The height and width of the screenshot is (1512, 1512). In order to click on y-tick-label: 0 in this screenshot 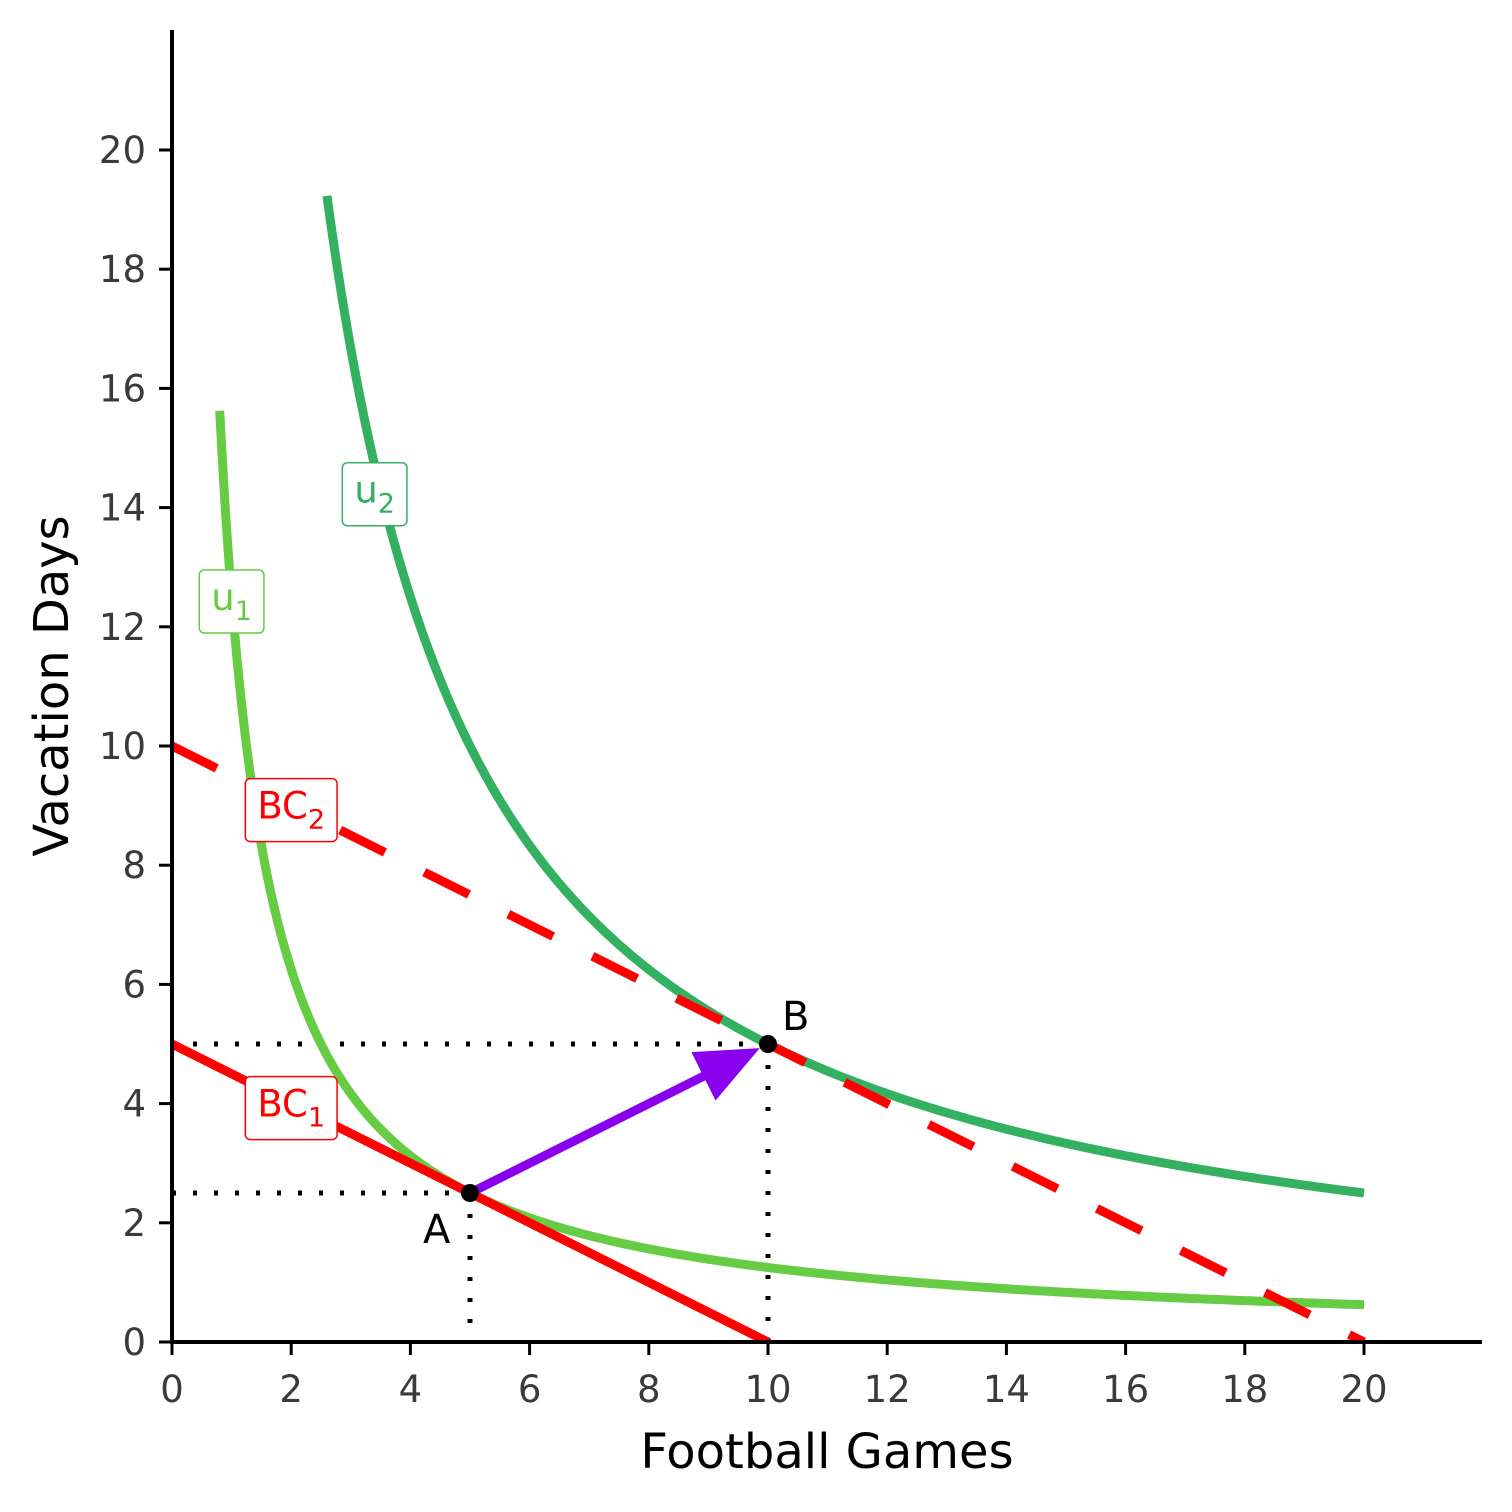, I will do `click(134, 1342)`.